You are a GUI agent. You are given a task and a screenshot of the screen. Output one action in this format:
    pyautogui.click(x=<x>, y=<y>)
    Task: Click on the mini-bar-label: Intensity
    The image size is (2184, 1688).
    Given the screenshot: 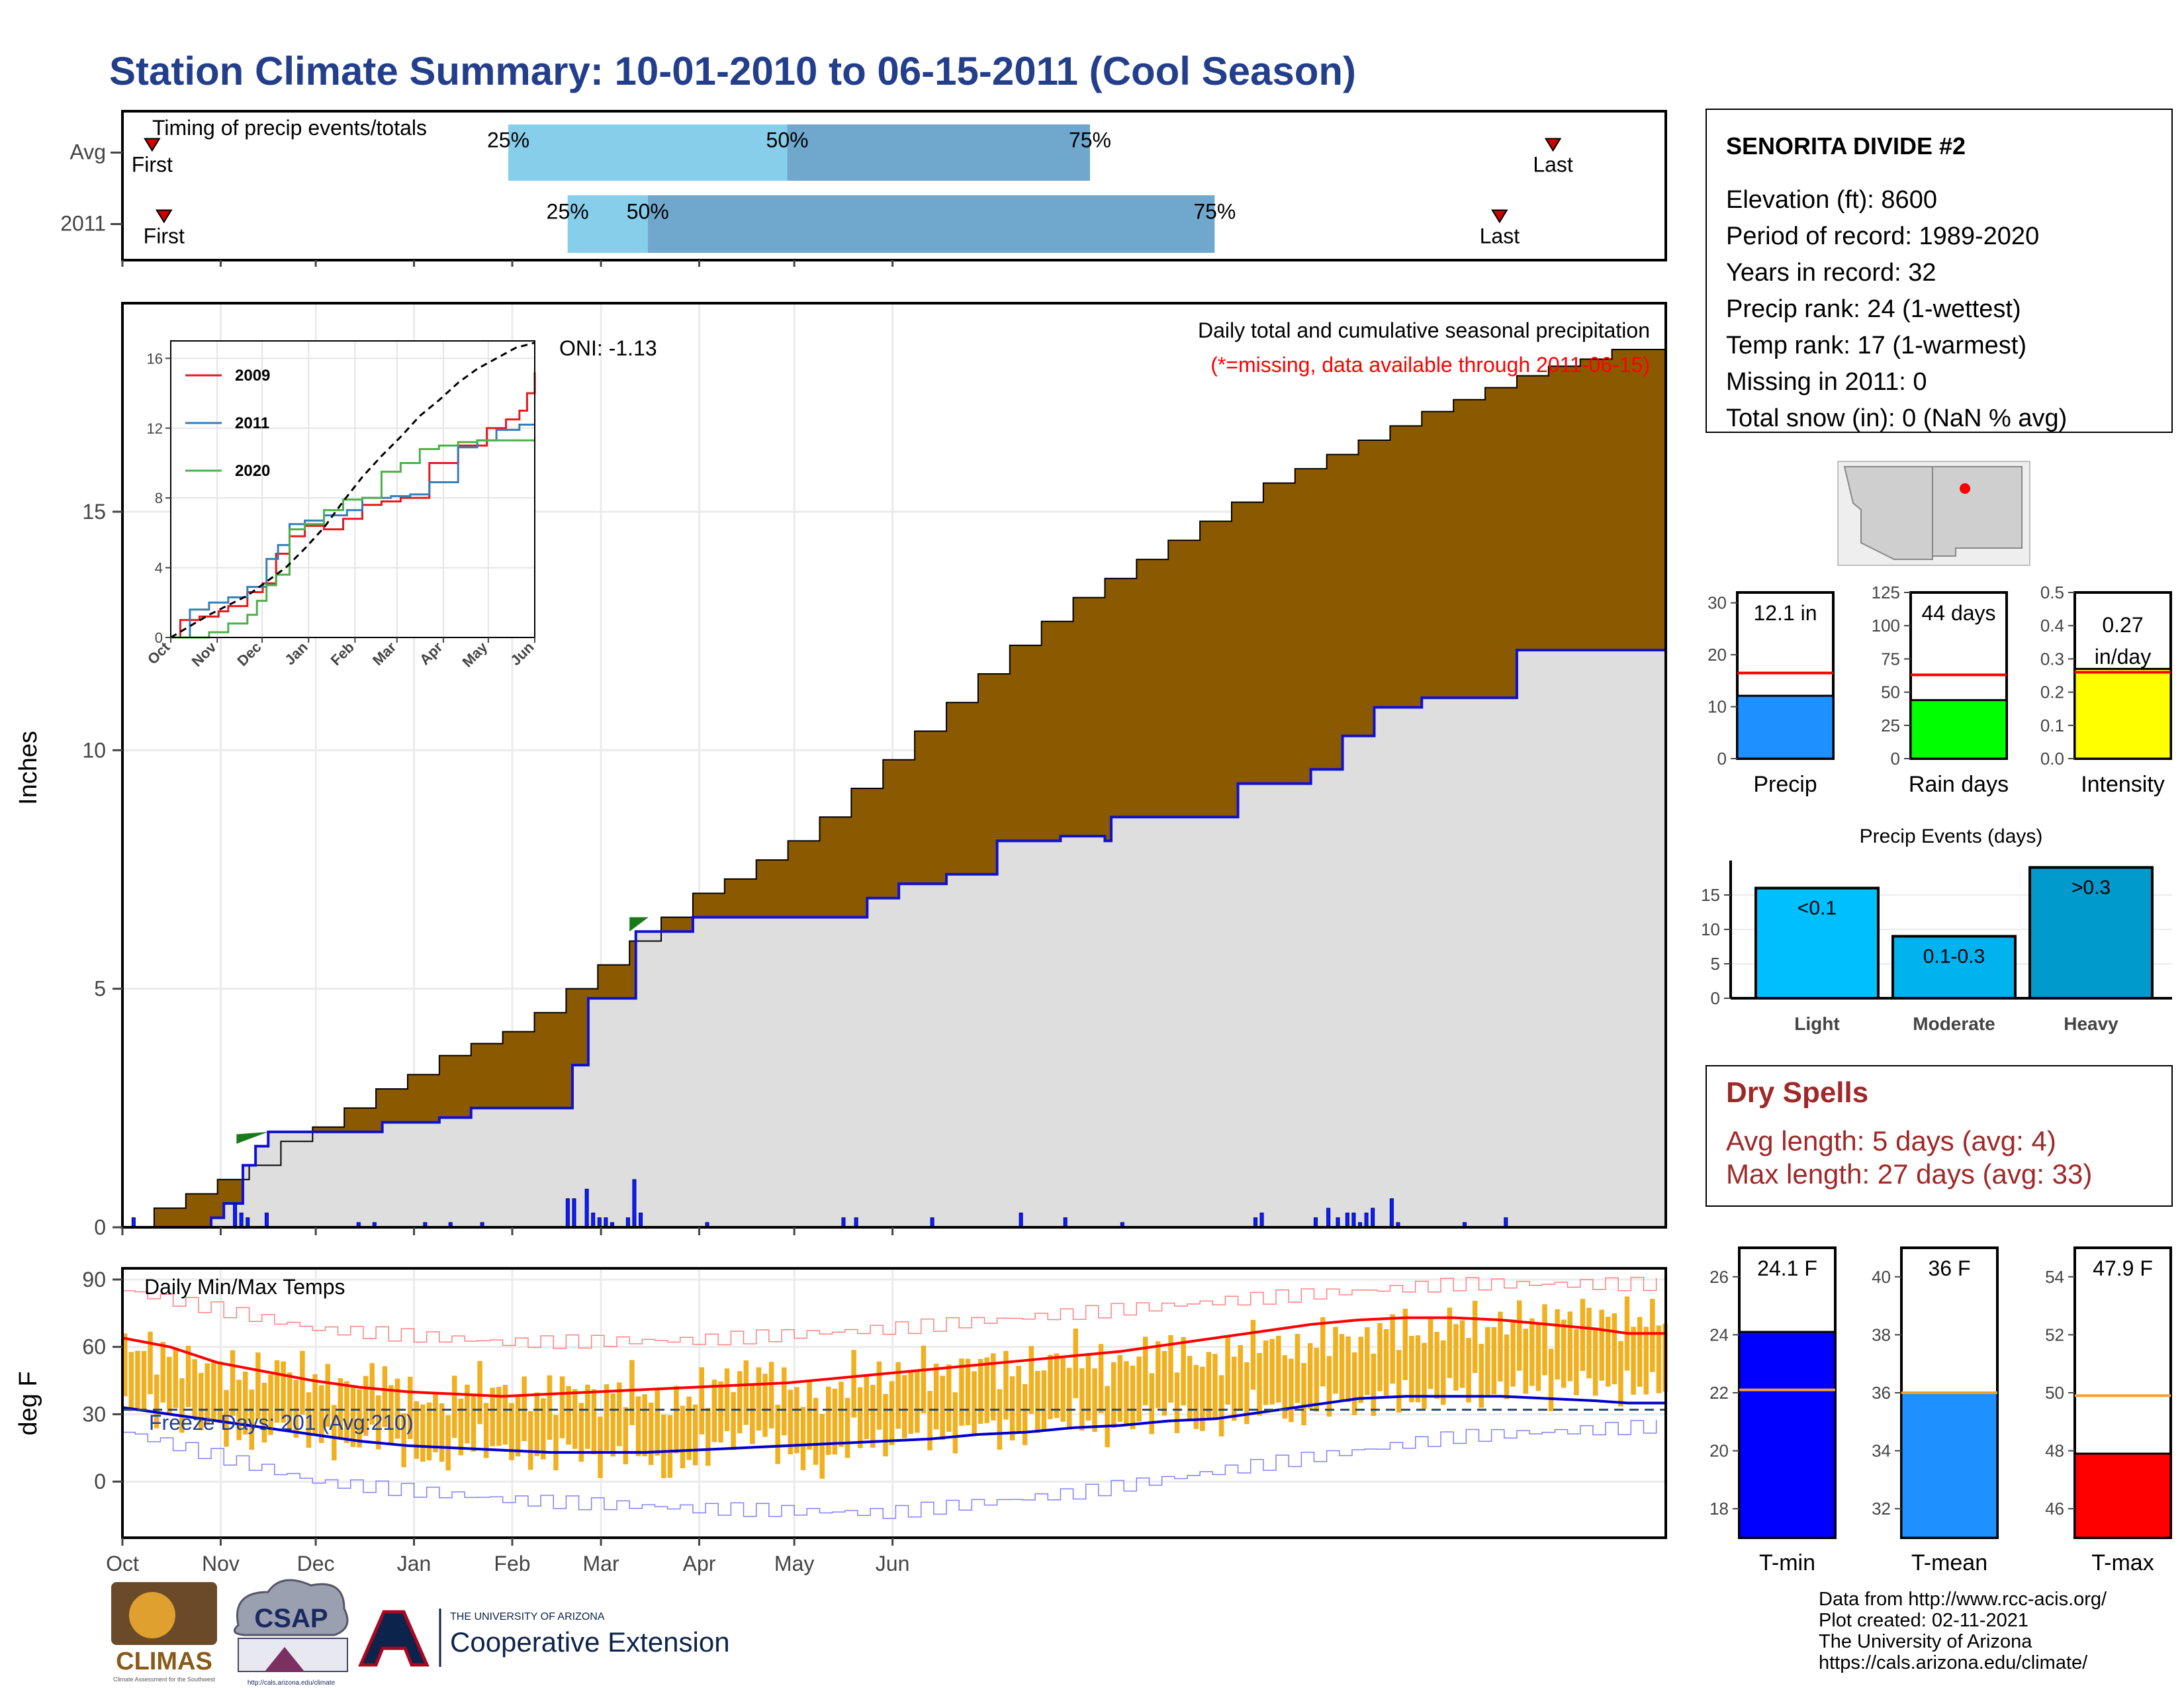 What is the action you would take?
    pyautogui.click(x=2123, y=784)
    